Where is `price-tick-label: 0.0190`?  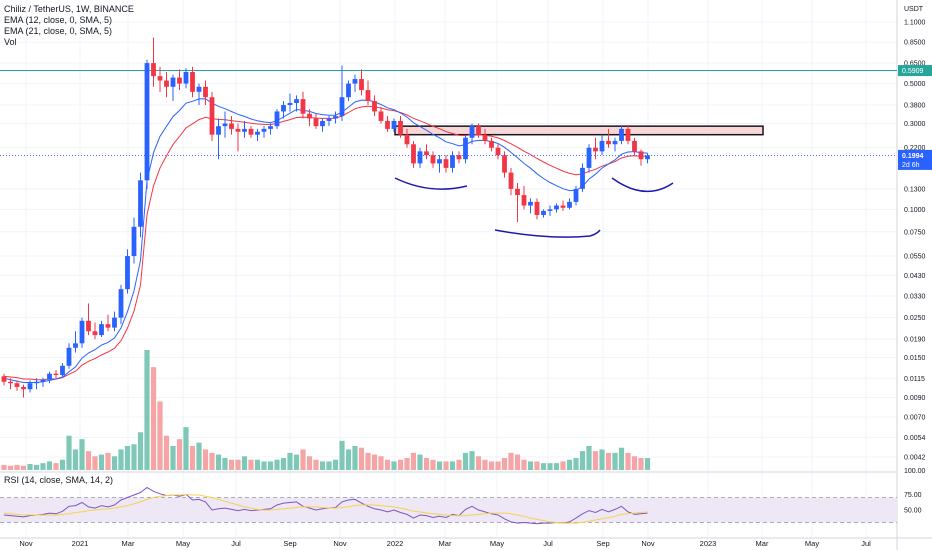
price-tick-label: 0.0190 is located at coordinates (915, 340).